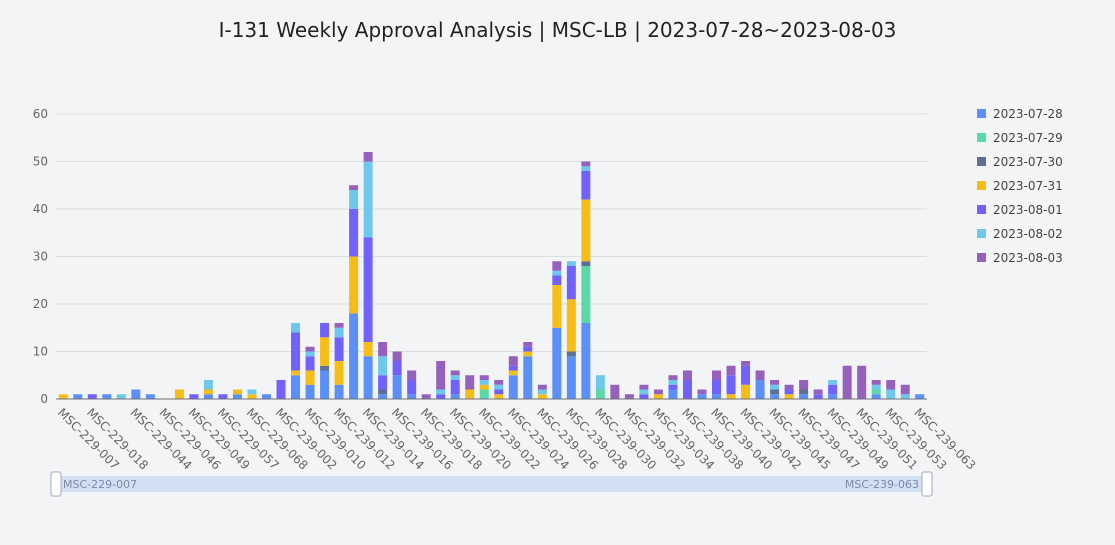 The image size is (1115, 545). What do you see at coordinates (1028, 186) in the screenshot?
I see `legend-item-label: 2023-07-31` at bounding box center [1028, 186].